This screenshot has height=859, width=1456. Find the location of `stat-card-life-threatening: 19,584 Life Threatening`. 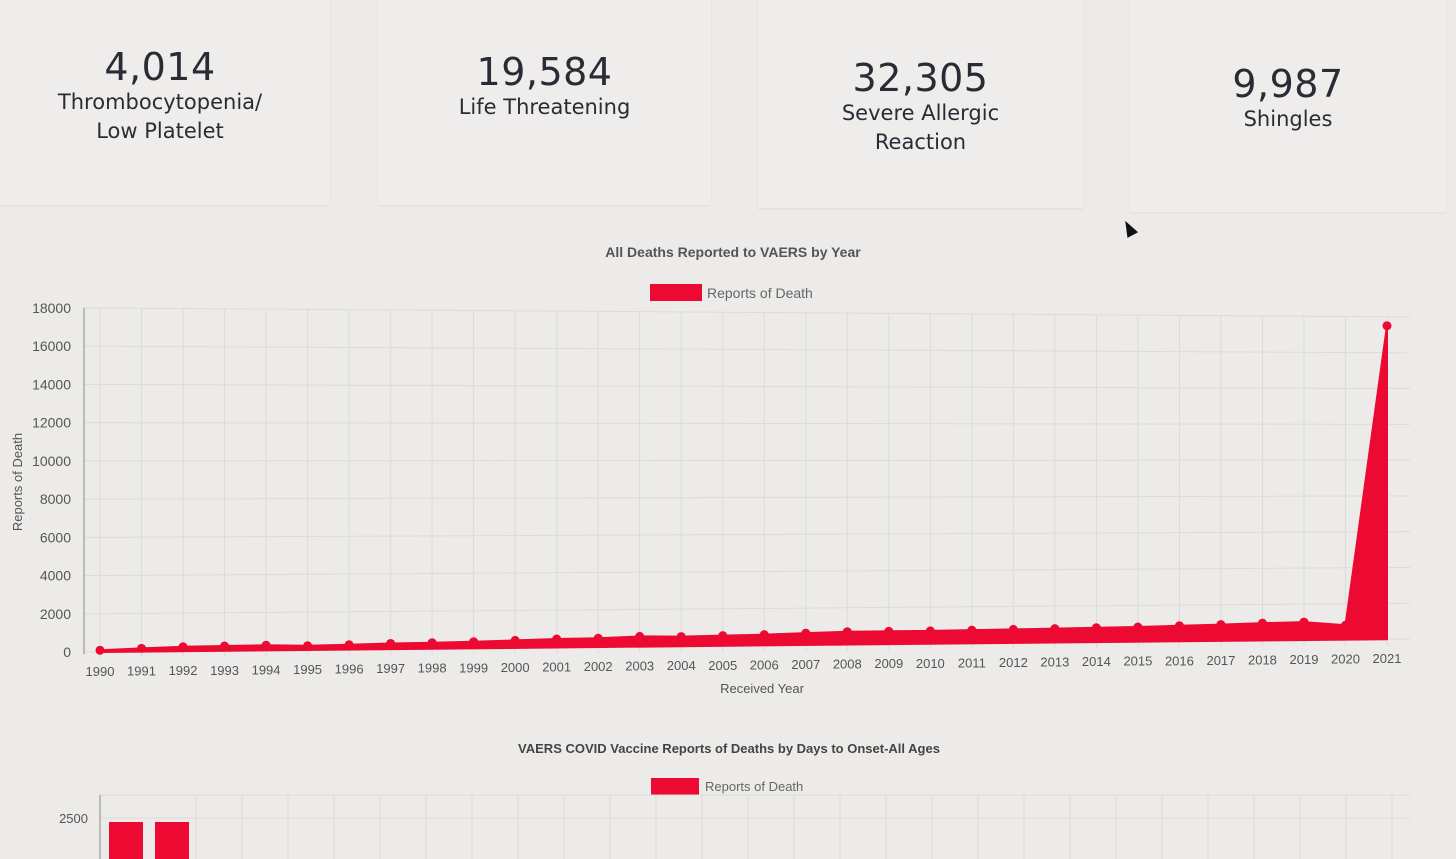

stat-card-life-threatening: 19,584 Life Threatening is located at coordinates (544, 102).